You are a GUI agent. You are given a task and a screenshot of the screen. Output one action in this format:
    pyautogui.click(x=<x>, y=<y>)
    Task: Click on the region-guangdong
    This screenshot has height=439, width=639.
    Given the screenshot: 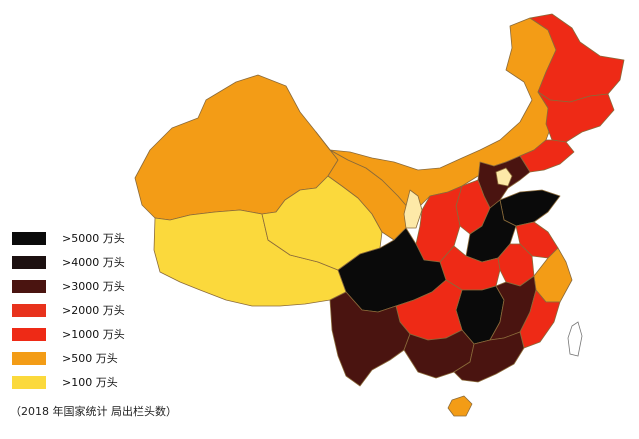 What is the action you would take?
    pyautogui.click(x=489, y=357)
    